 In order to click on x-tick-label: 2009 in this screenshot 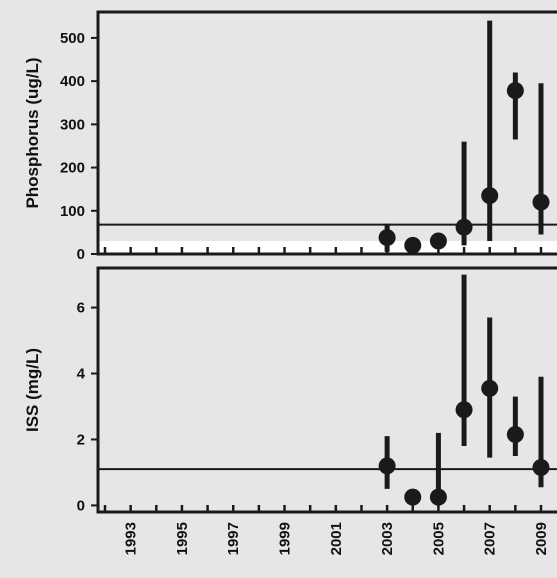, I will do `click(541, 538)`.